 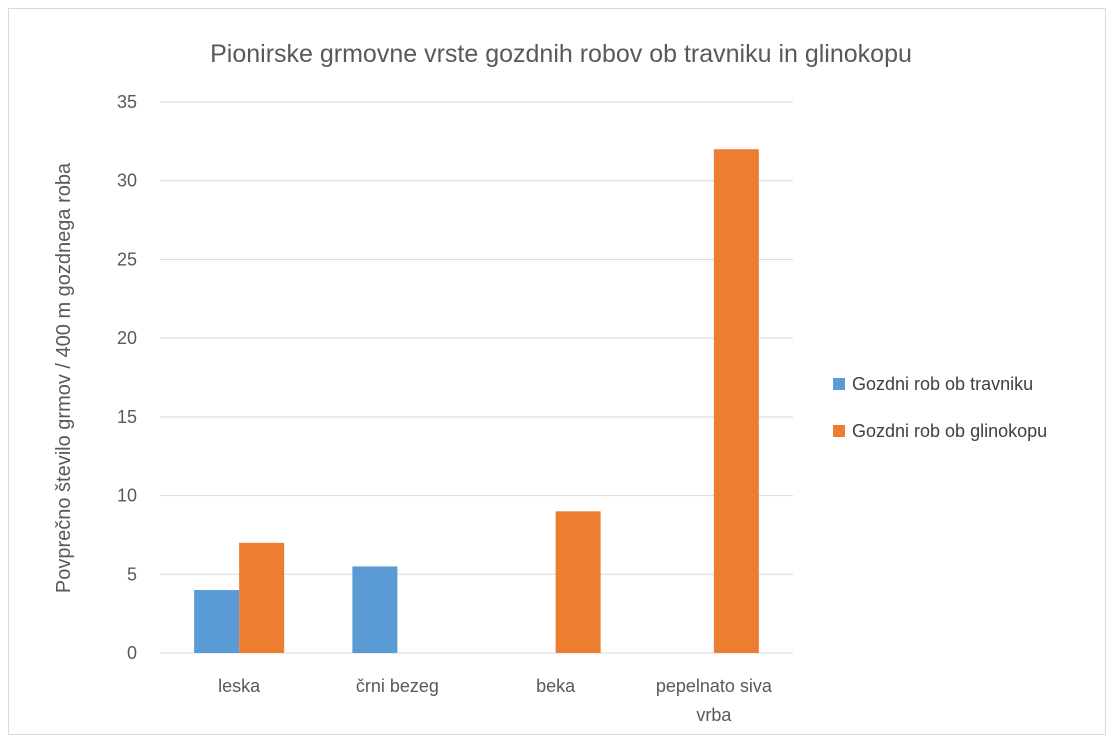 I want to click on y-tick-label: 35, so click(x=127, y=102).